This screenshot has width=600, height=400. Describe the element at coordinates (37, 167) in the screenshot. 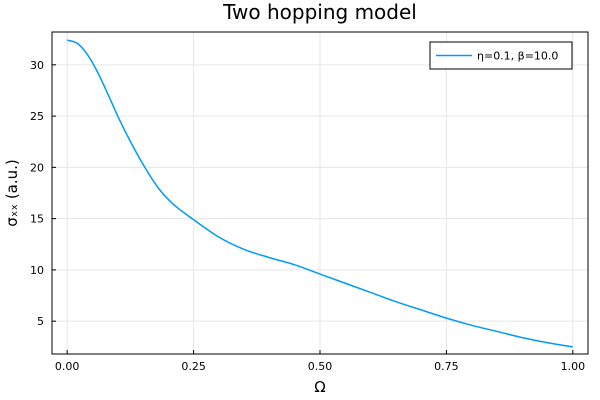

I see `y-tick-label: 20` at that location.